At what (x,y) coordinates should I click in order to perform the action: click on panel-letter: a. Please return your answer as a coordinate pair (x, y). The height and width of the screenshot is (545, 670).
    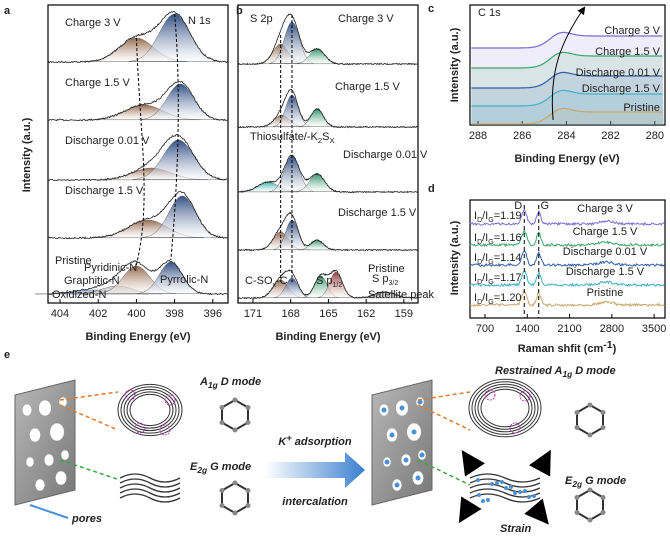
    Looking at the image, I should click on (7, 11).